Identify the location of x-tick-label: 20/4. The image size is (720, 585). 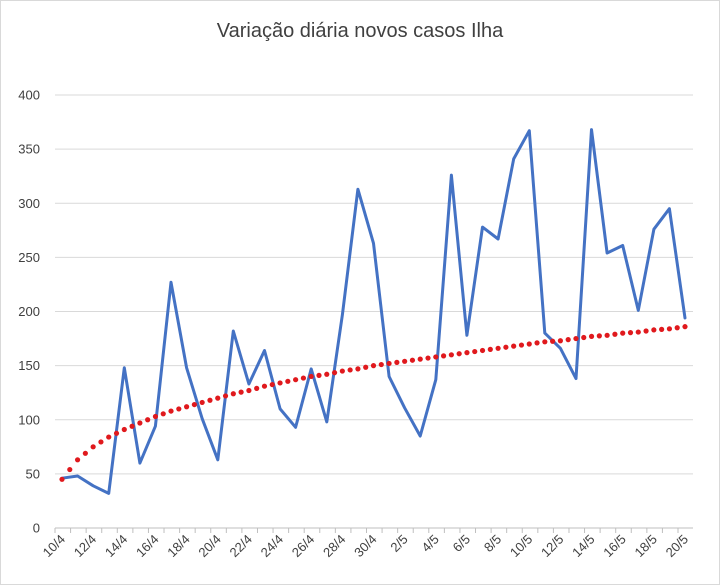
(209, 546).